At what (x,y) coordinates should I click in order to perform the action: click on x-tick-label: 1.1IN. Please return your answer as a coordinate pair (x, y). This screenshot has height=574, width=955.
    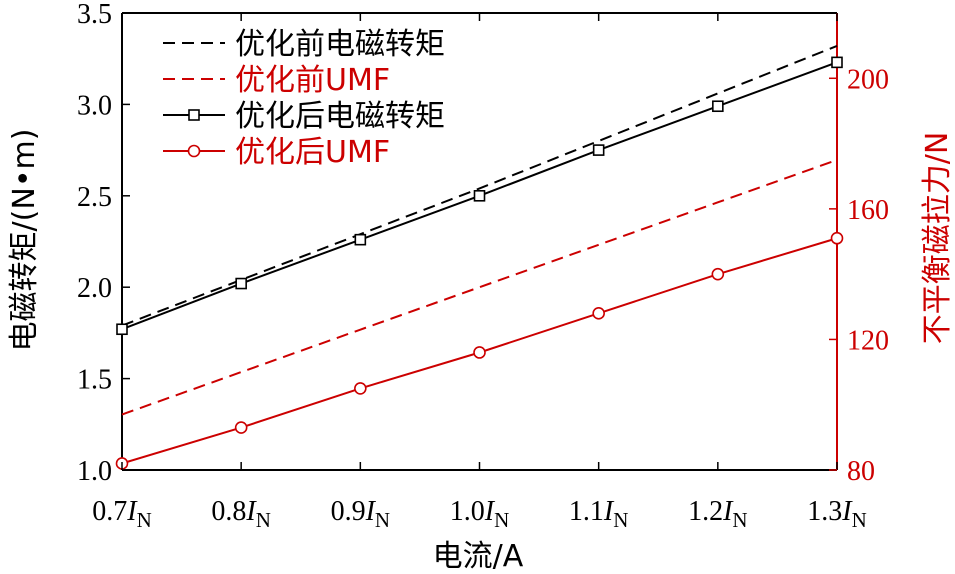
    Looking at the image, I should click on (599, 514).